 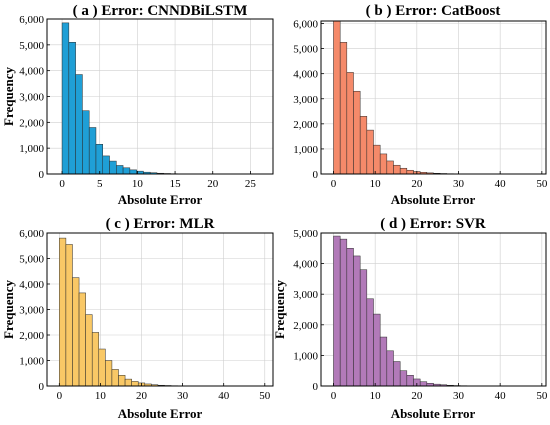 I want to click on chart-title: ( c ) Error: MLR, so click(x=160, y=224).